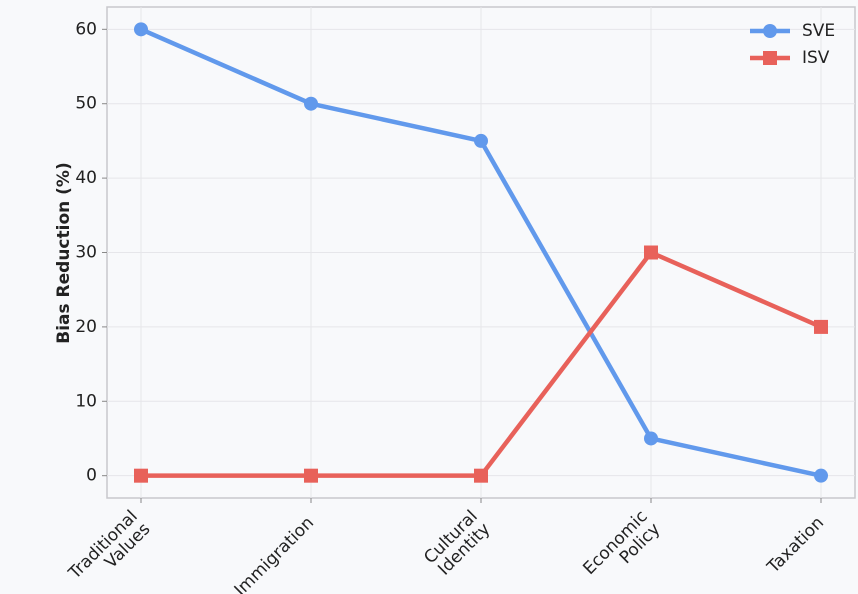 The image size is (858, 594). What do you see at coordinates (621, 549) in the screenshot?
I see `x-tick-label: EconomicPolicy` at bounding box center [621, 549].